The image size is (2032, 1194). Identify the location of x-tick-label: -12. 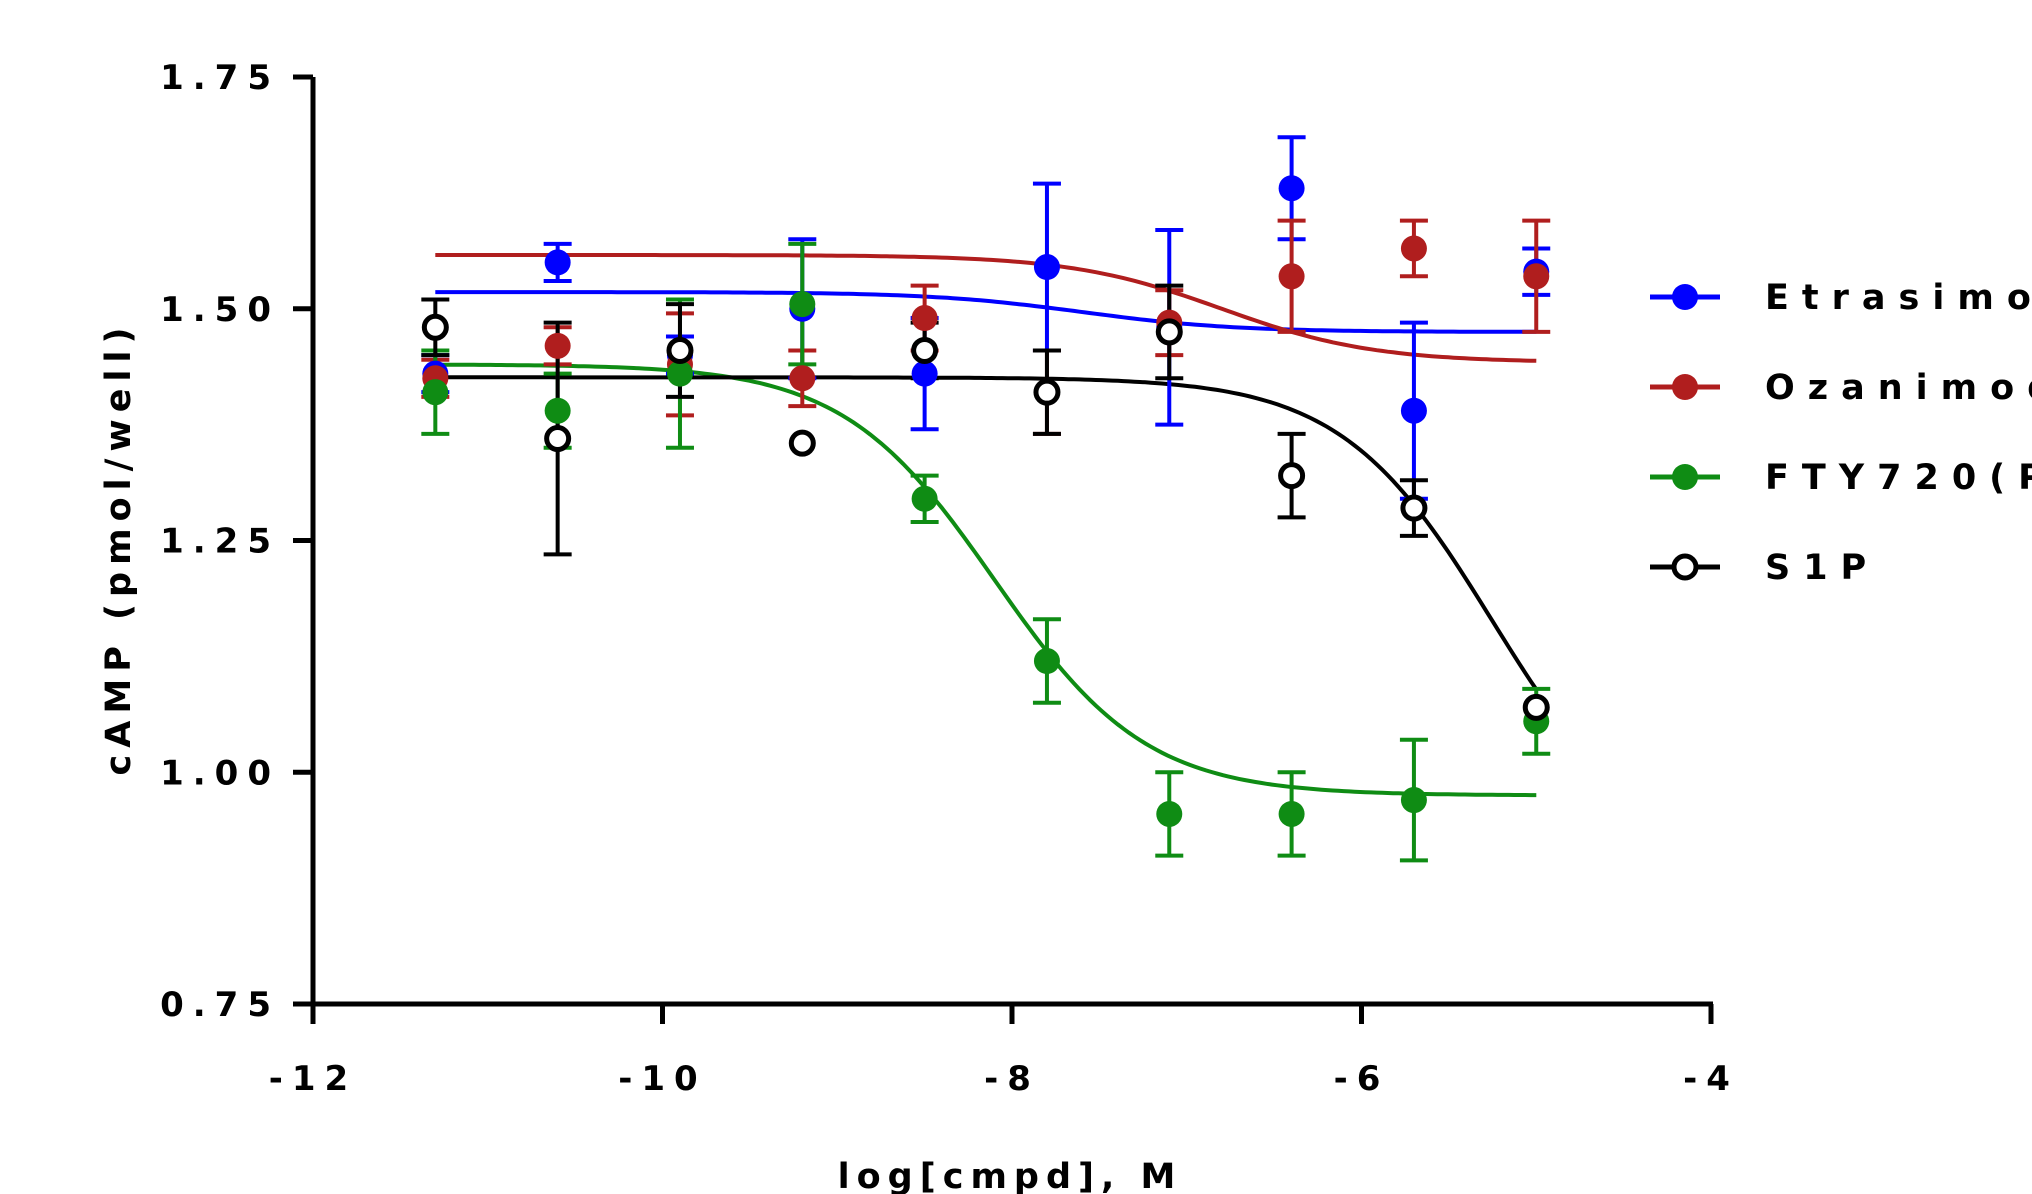
(313, 1079).